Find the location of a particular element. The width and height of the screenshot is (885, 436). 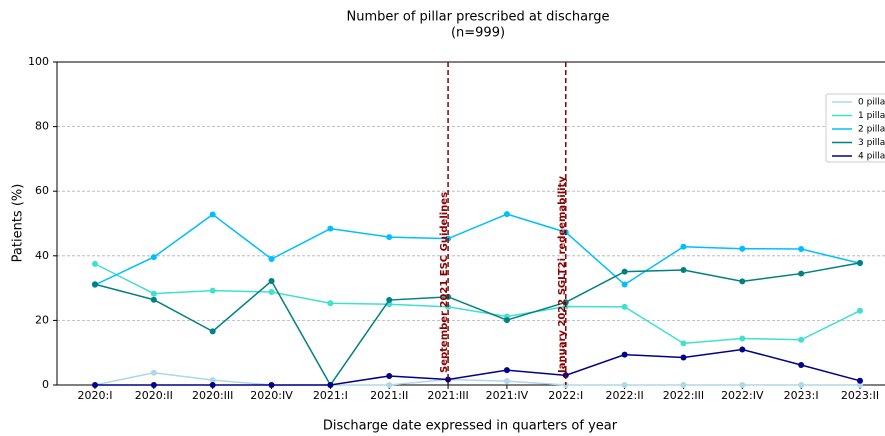

x-tick-label: 2020:III is located at coordinates (212, 395).